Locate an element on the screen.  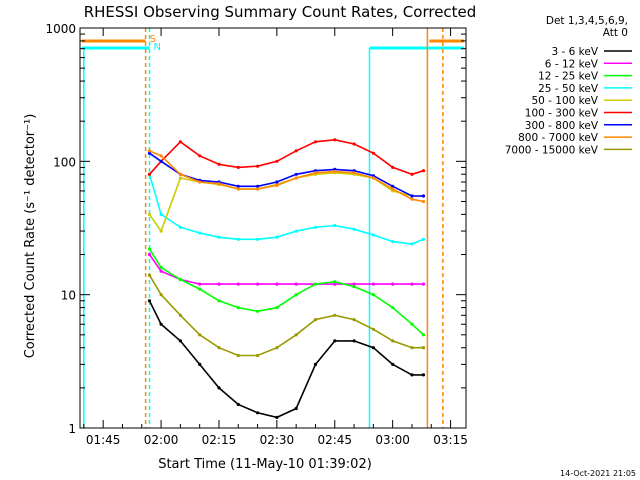
series-3-6-kev is located at coordinates (286, 359).